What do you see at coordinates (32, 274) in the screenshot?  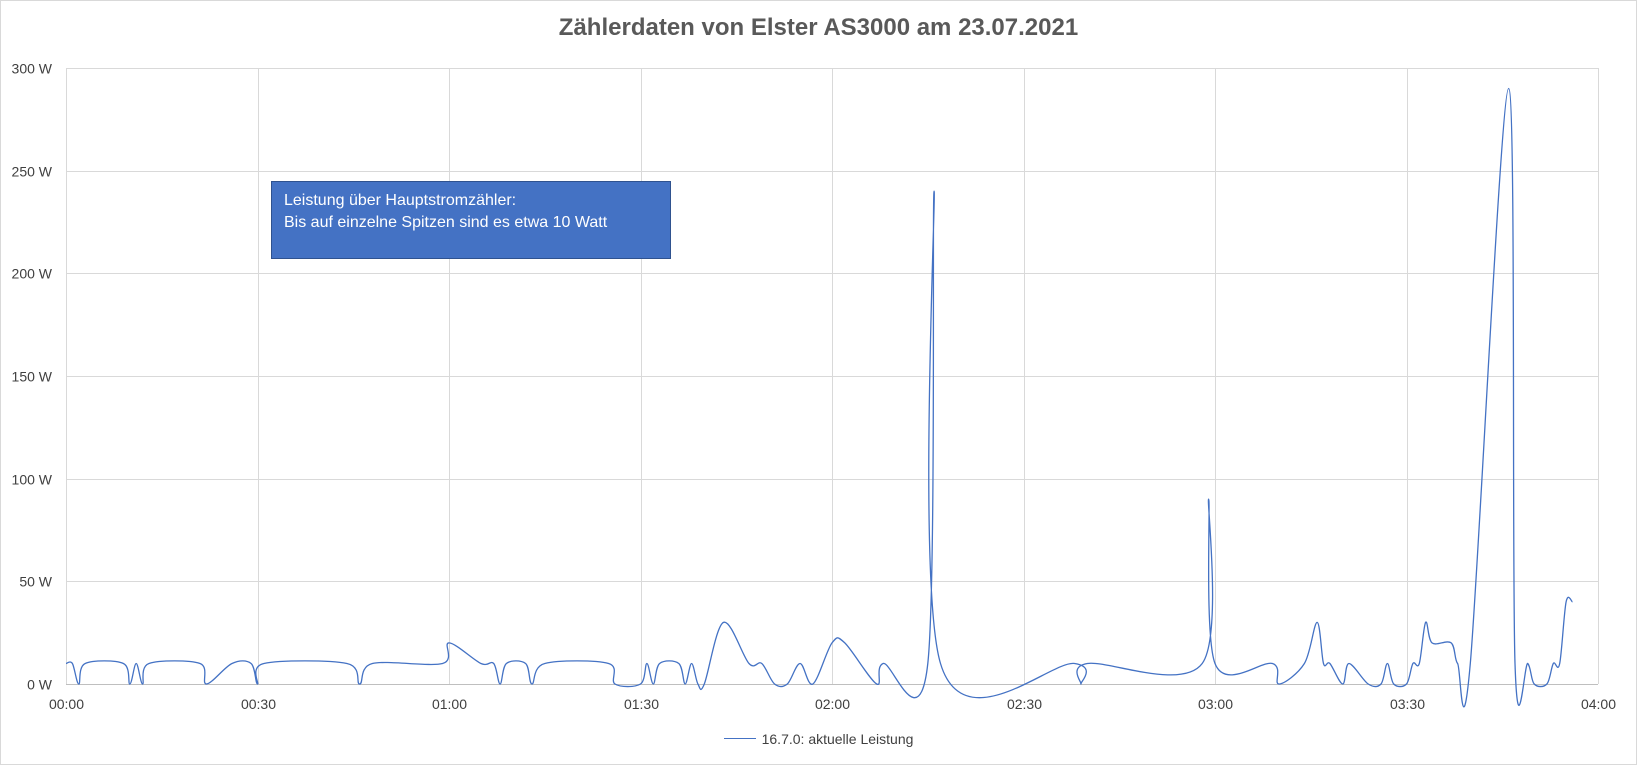 I see `y-tick-label: 200 W` at bounding box center [32, 274].